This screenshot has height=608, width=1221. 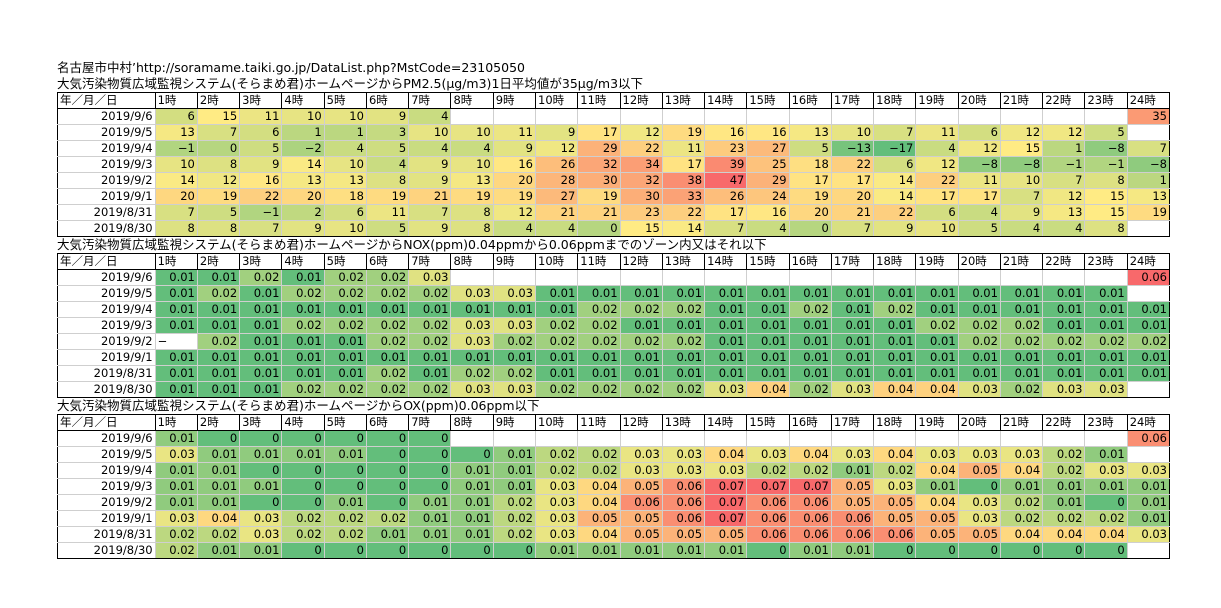 What do you see at coordinates (556, 261) in the screenshot?
I see `hour-header: 10時` at bounding box center [556, 261].